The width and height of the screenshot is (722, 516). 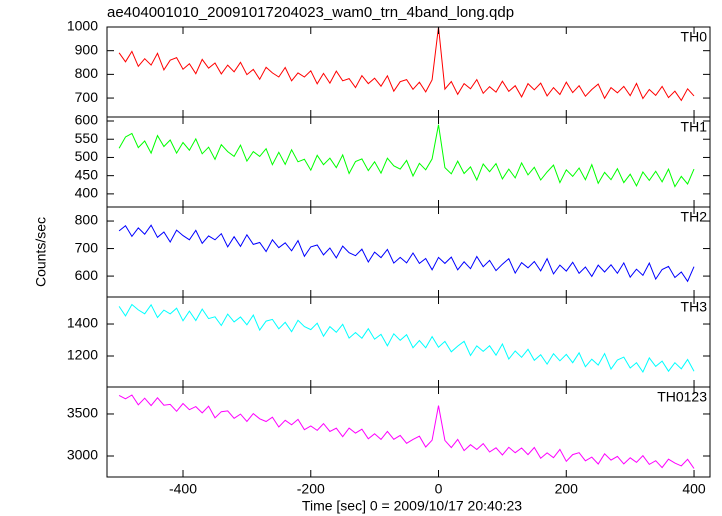 I want to click on series-label: TH0, so click(x=694, y=37).